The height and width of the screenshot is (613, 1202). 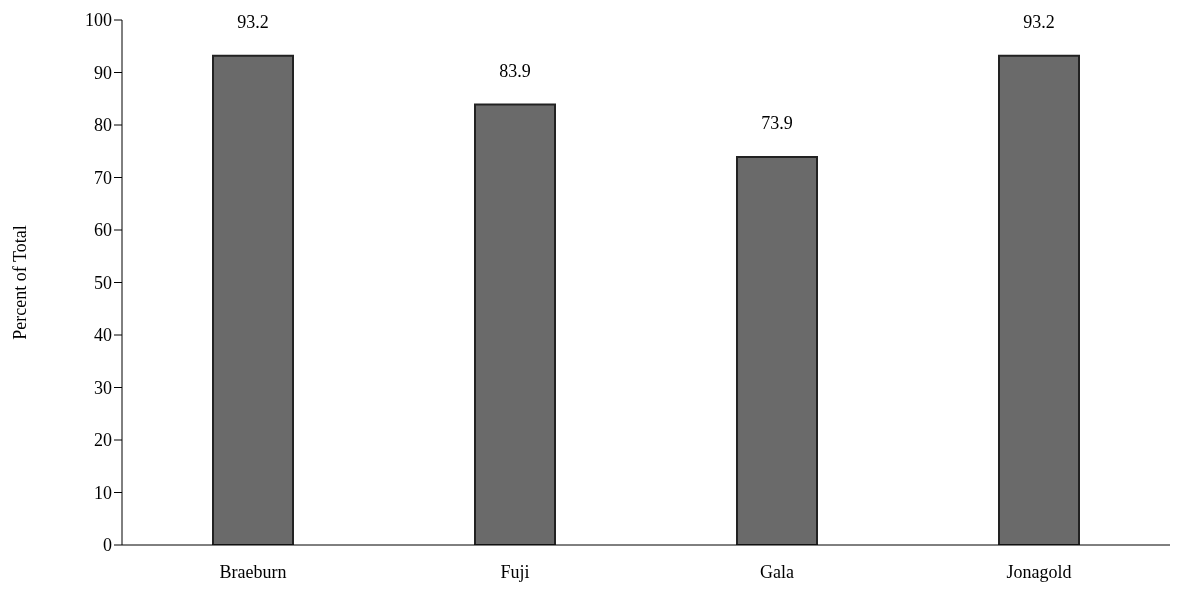 I want to click on x-tick-label: Braeburn, so click(x=253, y=571).